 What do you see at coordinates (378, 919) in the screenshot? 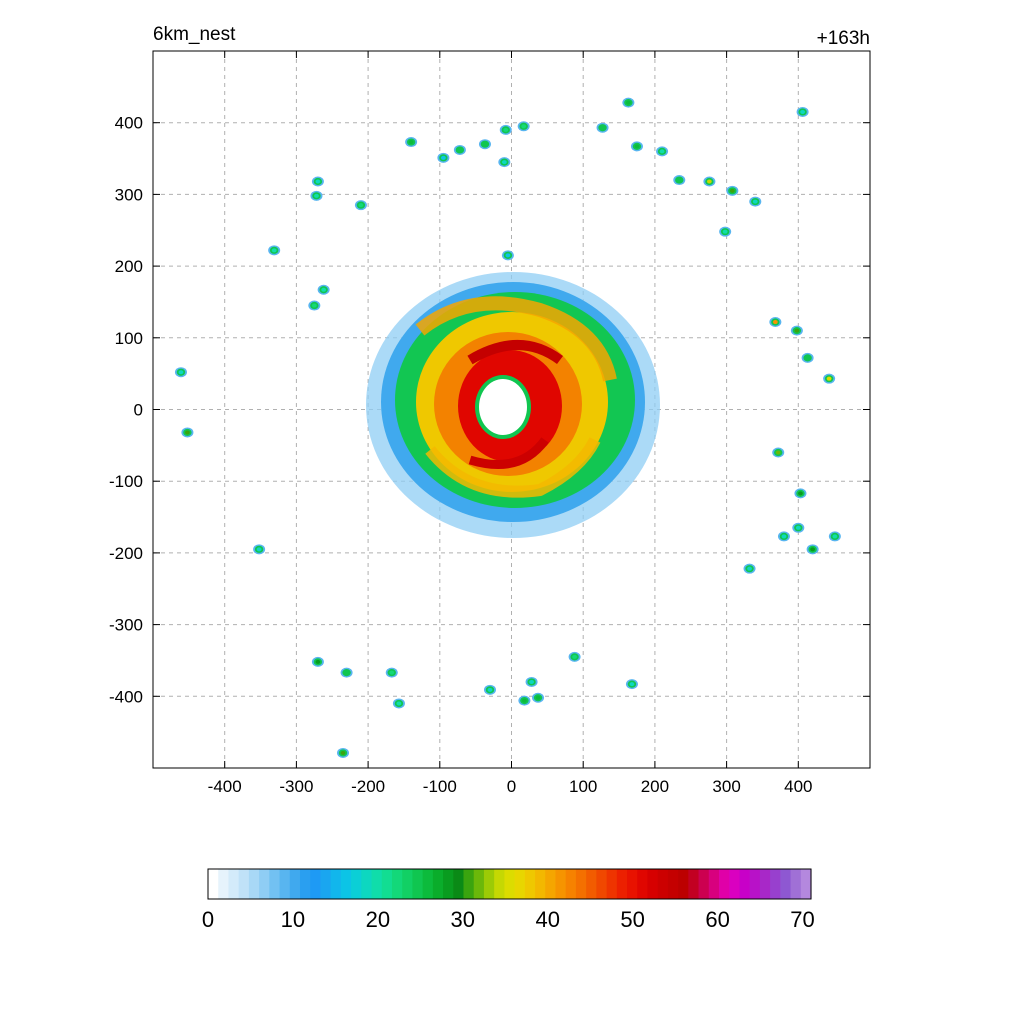
I see `colorbar-tick-label: 20` at bounding box center [378, 919].